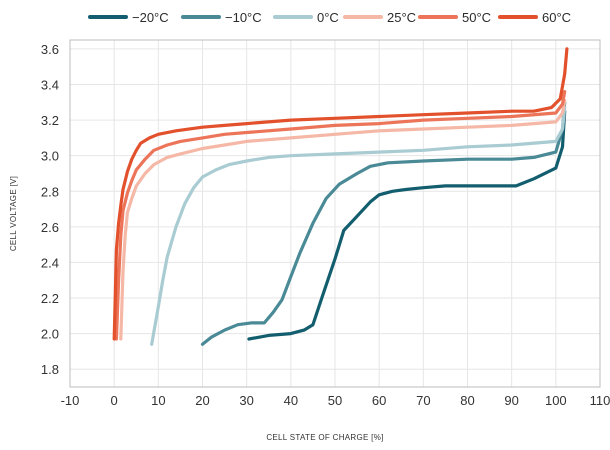 The height and width of the screenshot is (450, 610). I want to click on legend-label-0: −20°C, so click(150, 17).